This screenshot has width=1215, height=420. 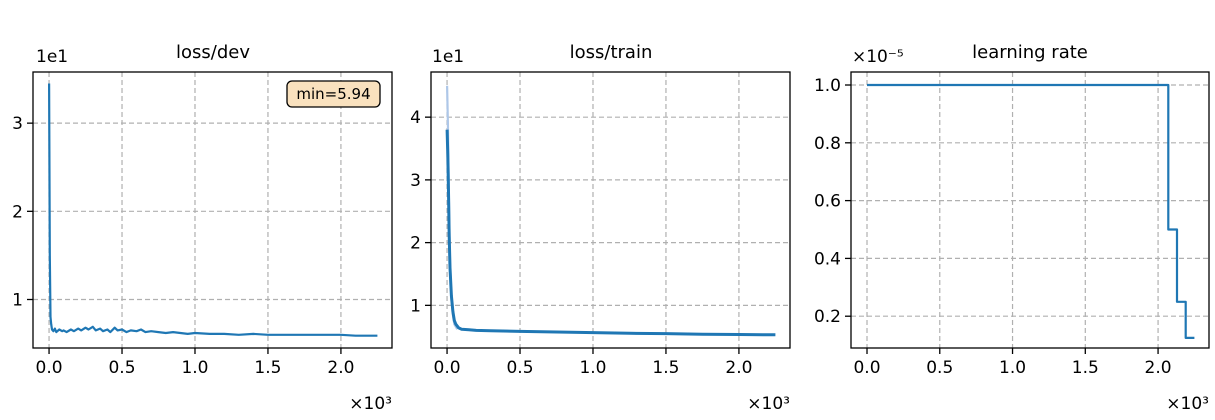 I want to click on panel-title: loss/train, so click(x=611, y=52).